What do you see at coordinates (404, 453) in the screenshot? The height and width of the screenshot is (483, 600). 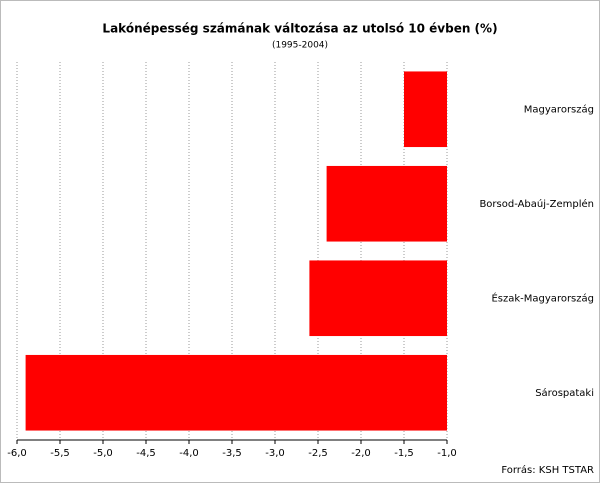 I see `x-tick-label: -1,5` at bounding box center [404, 453].